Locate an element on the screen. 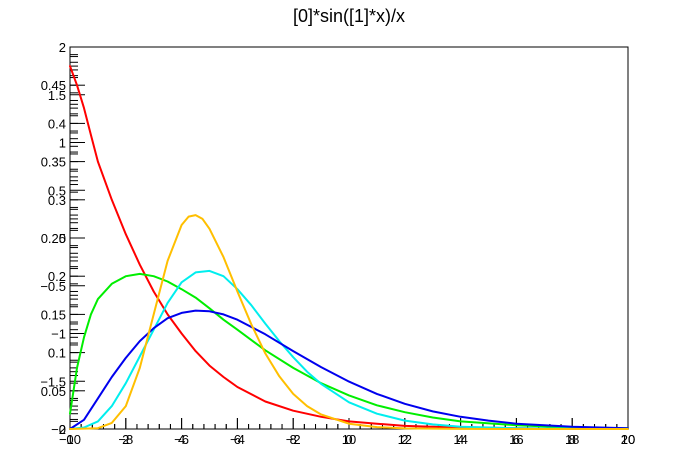 The height and width of the screenshot is (475, 698). y-tick-label: 0.35 is located at coordinates (53, 162).